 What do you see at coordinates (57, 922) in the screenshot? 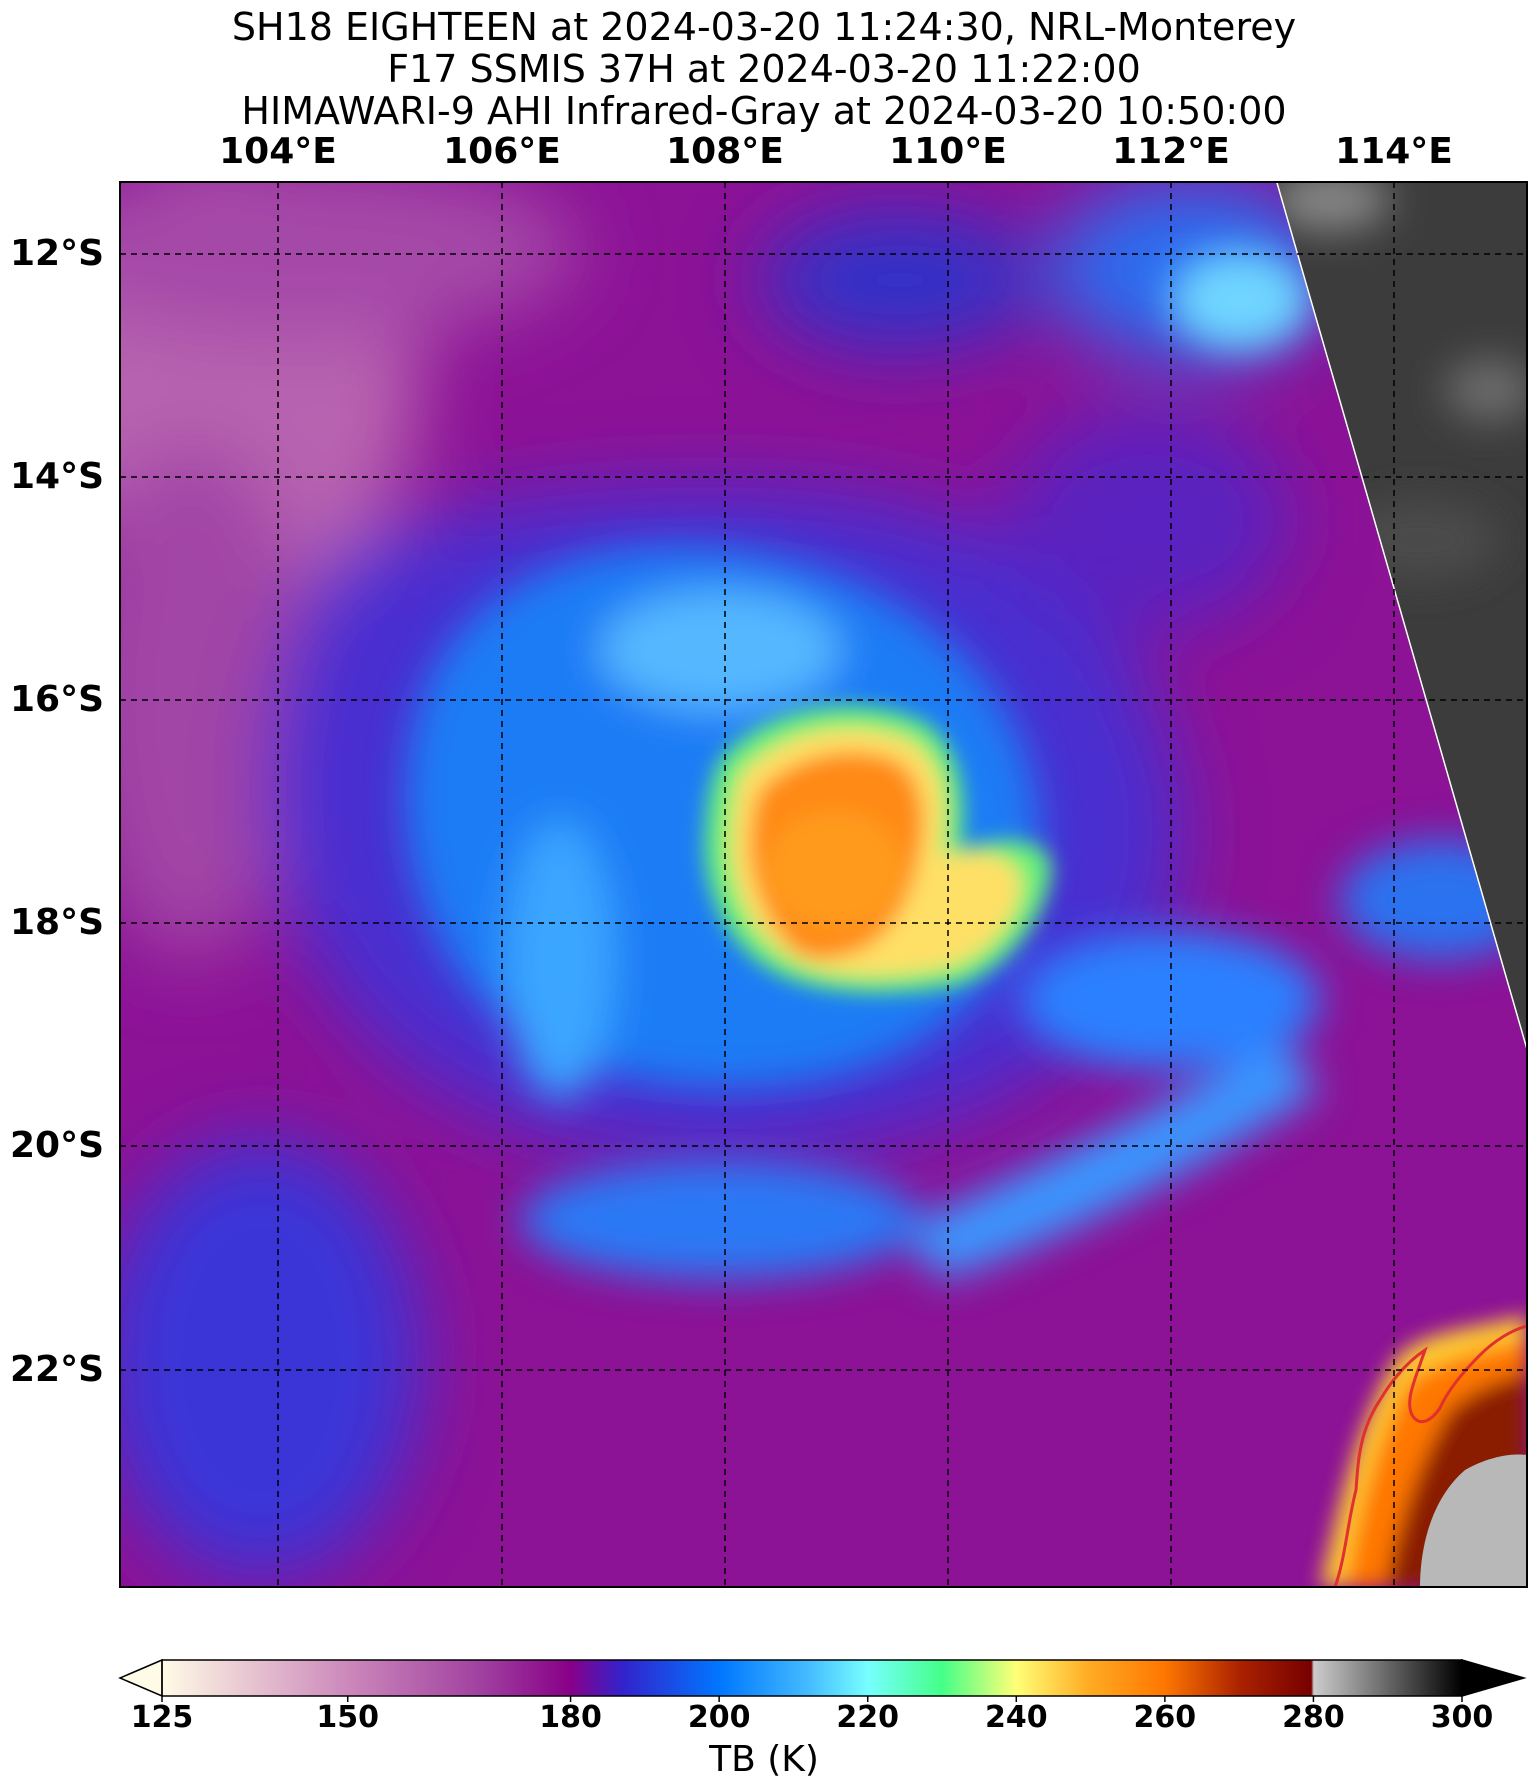
I see `lat-label-18S: 18°S` at bounding box center [57, 922].